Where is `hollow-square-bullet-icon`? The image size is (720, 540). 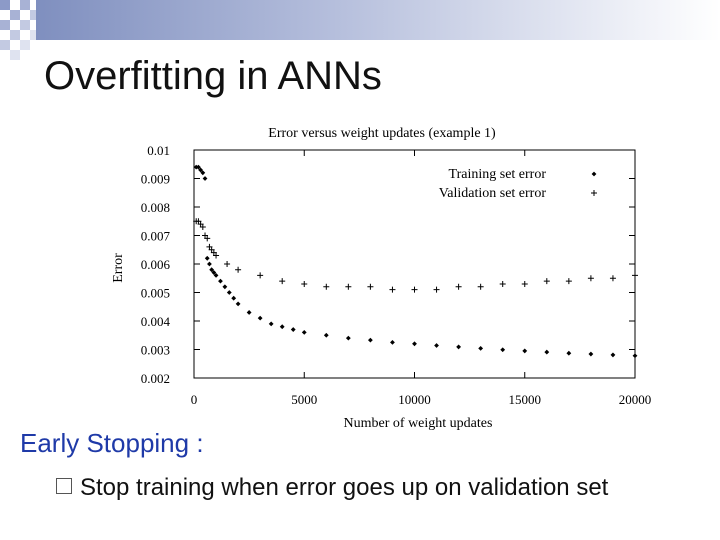 hollow-square-bullet-icon is located at coordinates (64, 486).